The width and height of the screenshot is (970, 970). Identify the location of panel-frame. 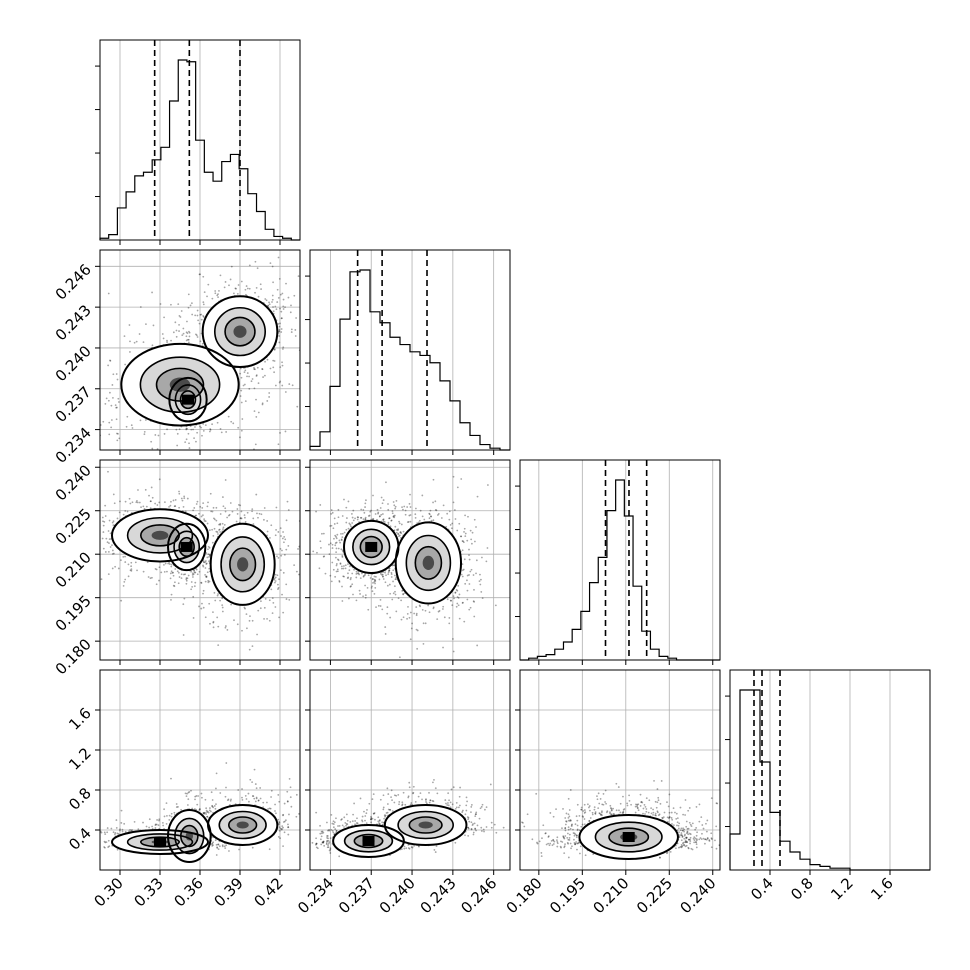
(830, 770).